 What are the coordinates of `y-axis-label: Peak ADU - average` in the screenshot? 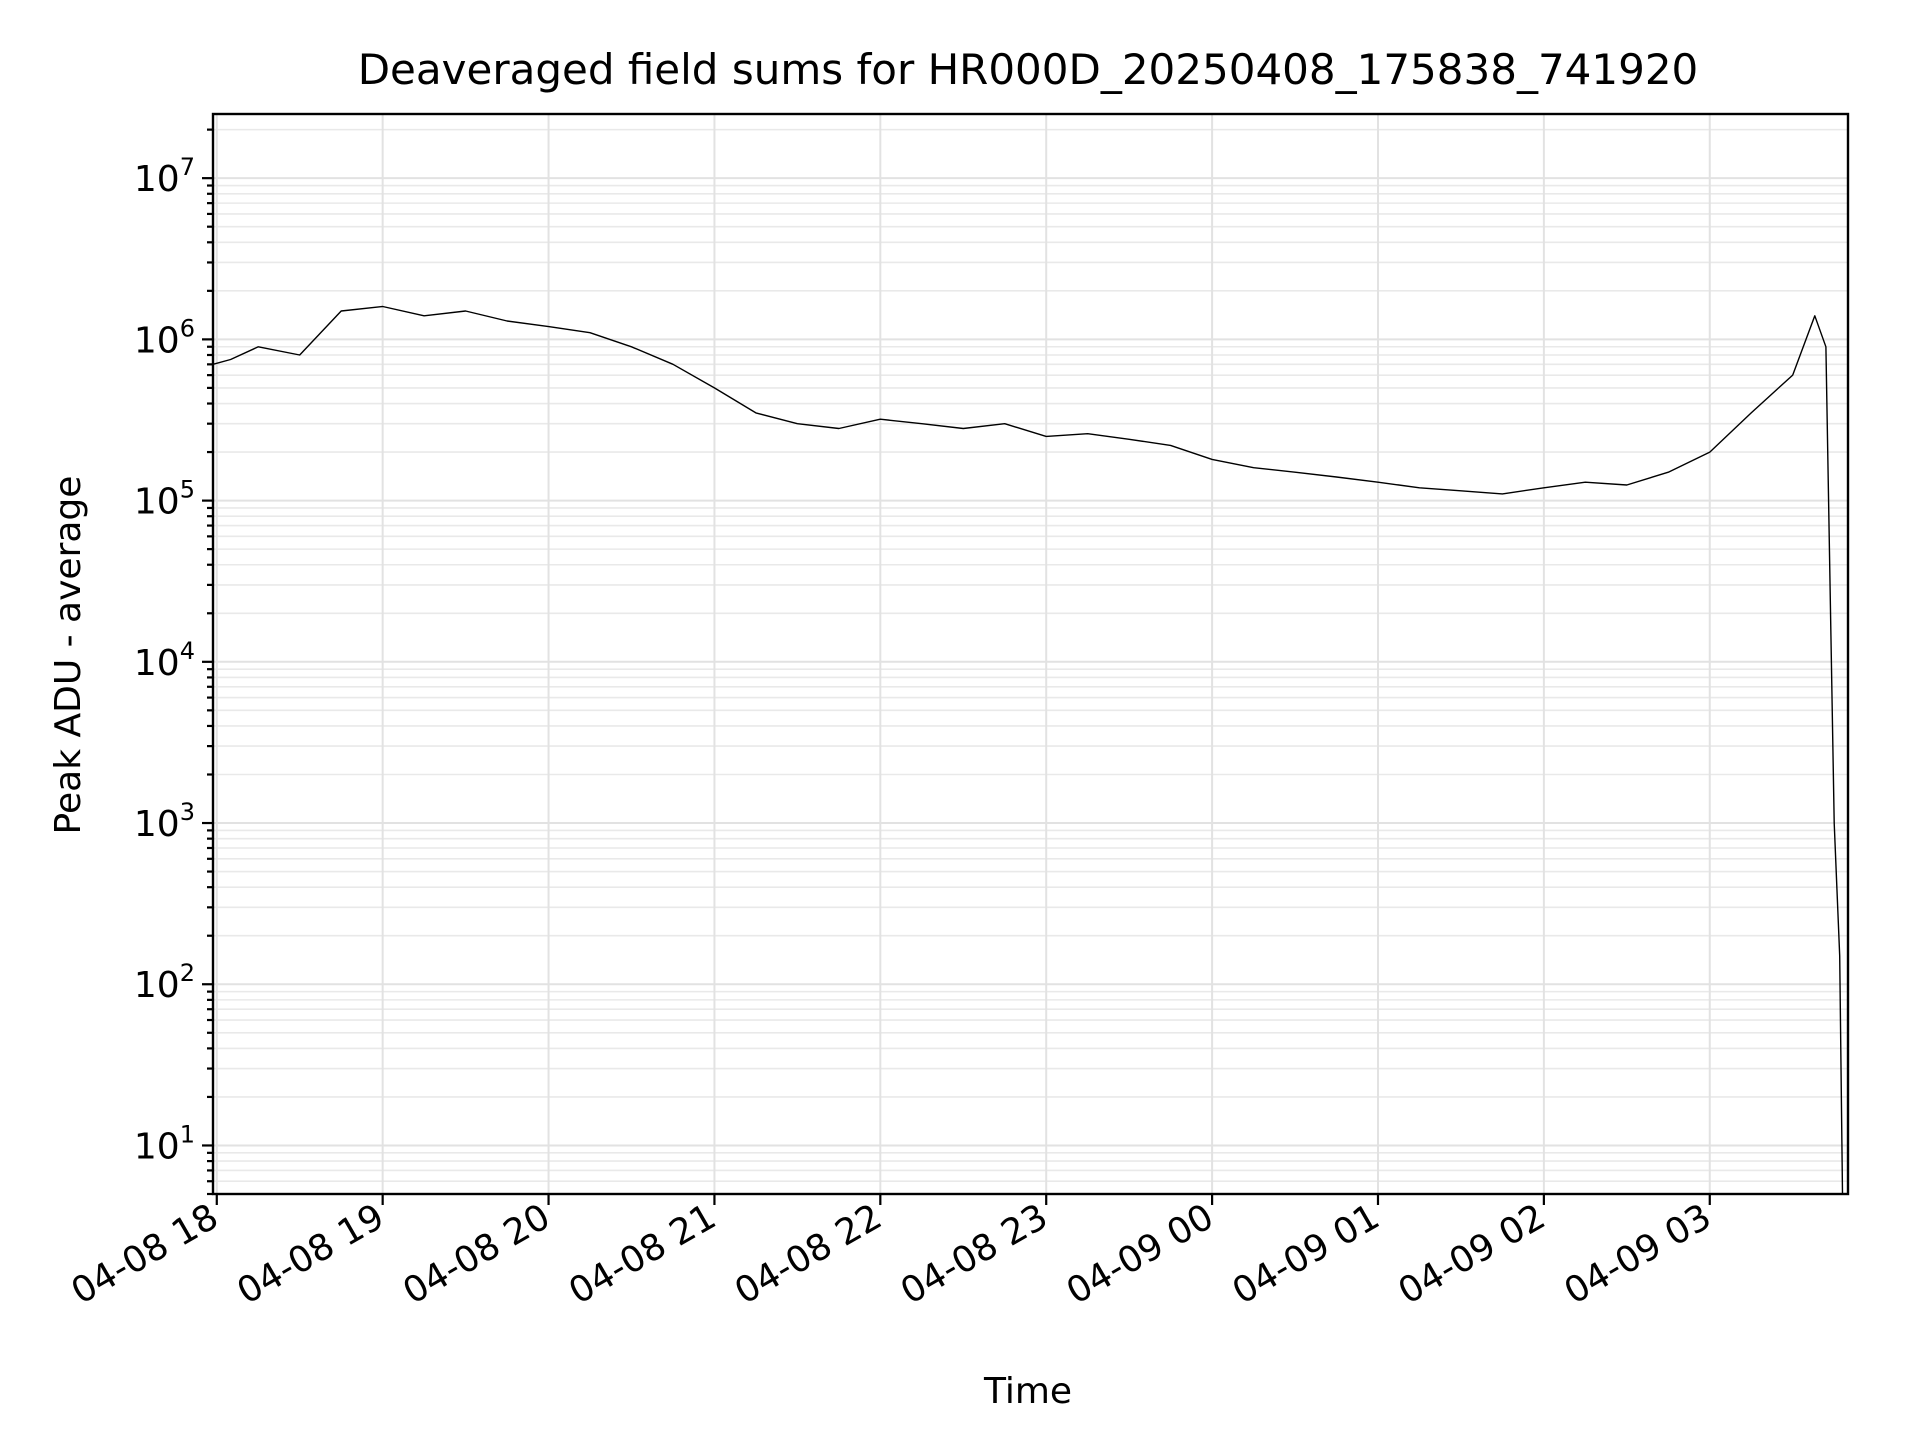 It's located at (68, 655).